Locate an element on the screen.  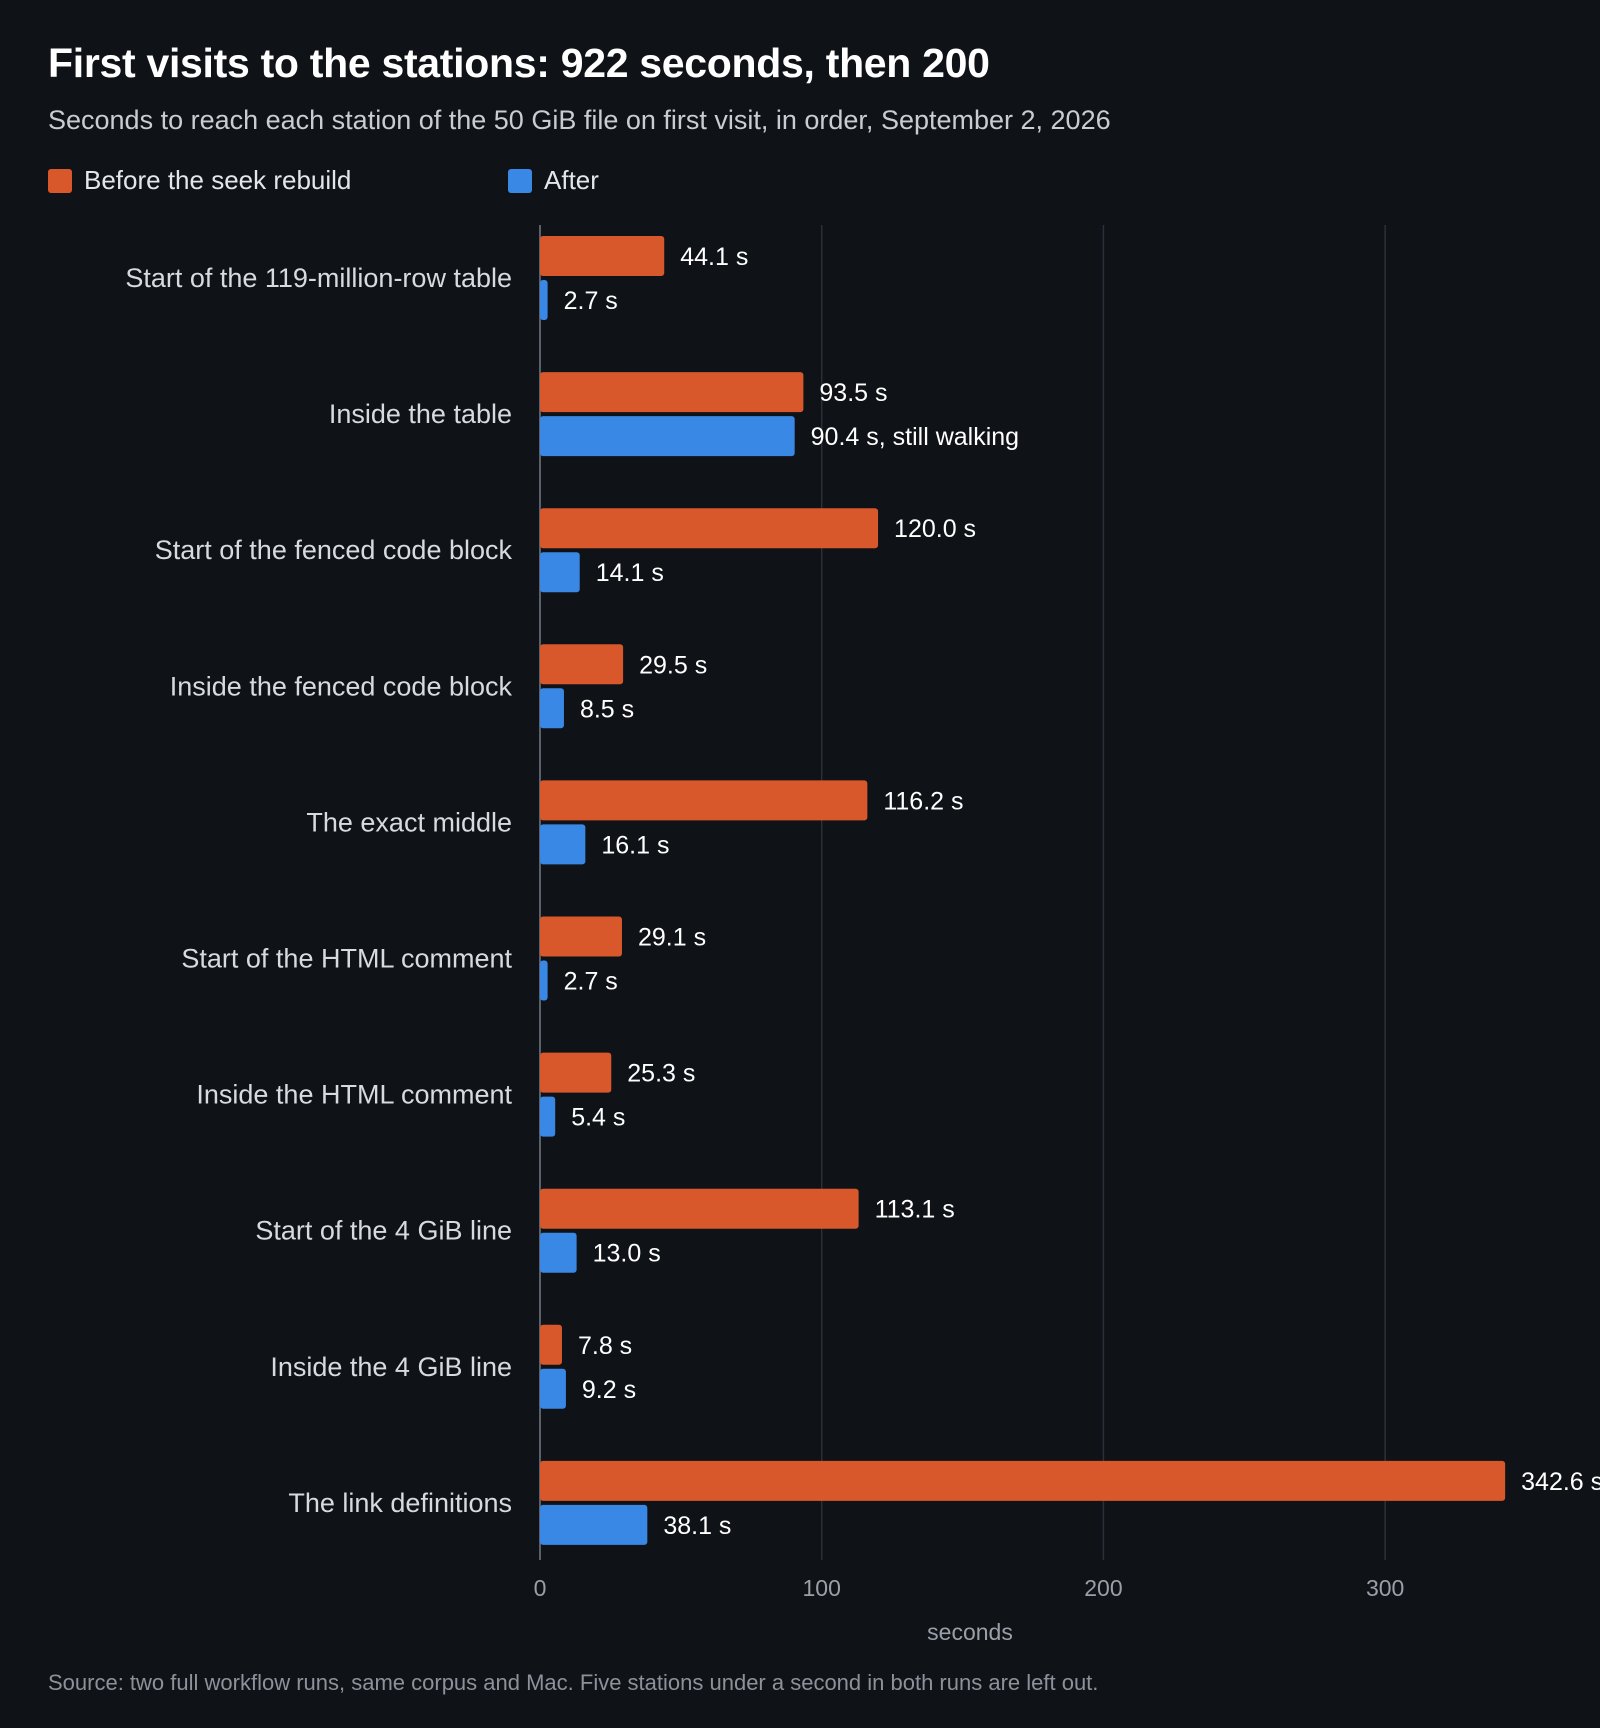
data-label-after: 16.1 s is located at coordinates (635, 845).